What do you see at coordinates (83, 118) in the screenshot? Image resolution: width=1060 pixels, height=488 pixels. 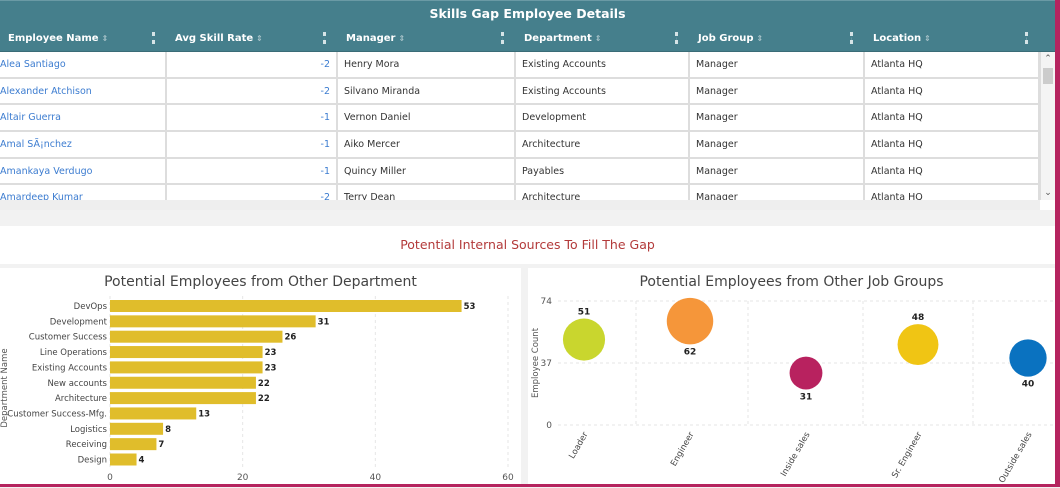 I see `employee-name-link: Altair Guerra` at bounding box center [83, 118].